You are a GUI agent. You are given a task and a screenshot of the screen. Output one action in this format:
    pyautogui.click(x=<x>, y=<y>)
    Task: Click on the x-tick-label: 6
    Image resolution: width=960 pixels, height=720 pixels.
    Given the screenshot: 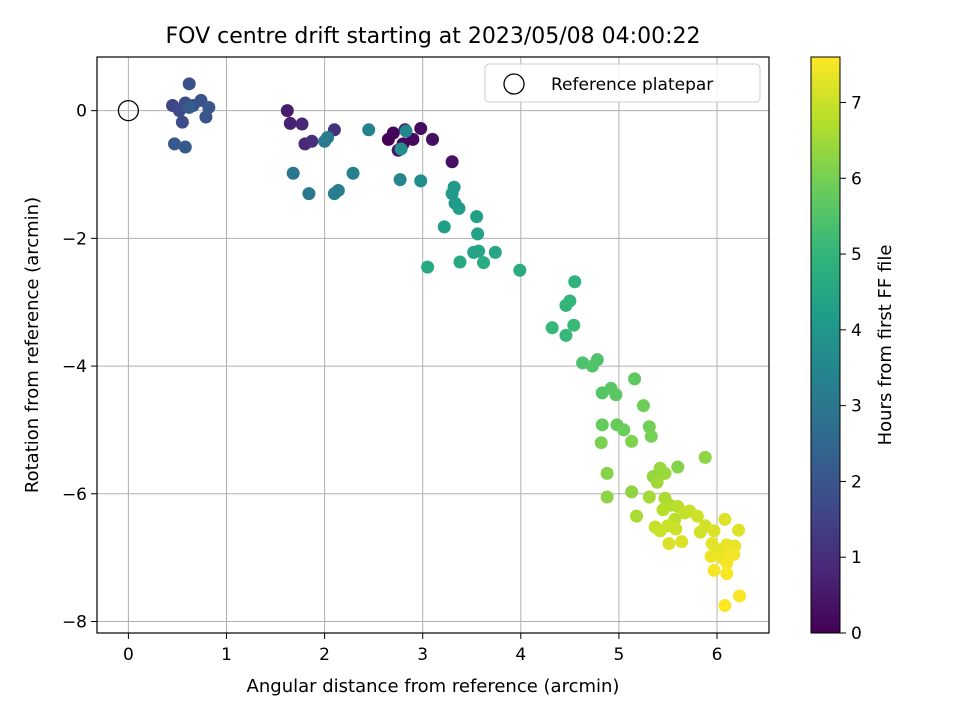 What is the action you would take?
    pyautogui.click(x=717, y=655)
    